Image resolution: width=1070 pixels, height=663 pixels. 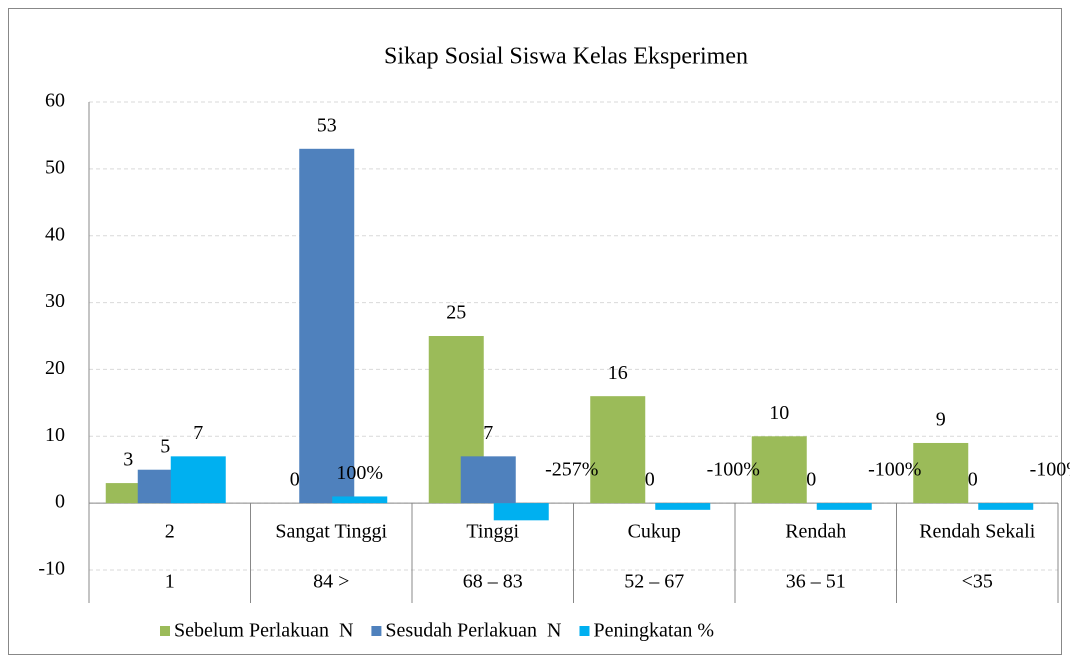 What do you see at coordinates (55, 234) in the screenshot?
I see `y-tick-label: 40` at bounding box center [55, 234].